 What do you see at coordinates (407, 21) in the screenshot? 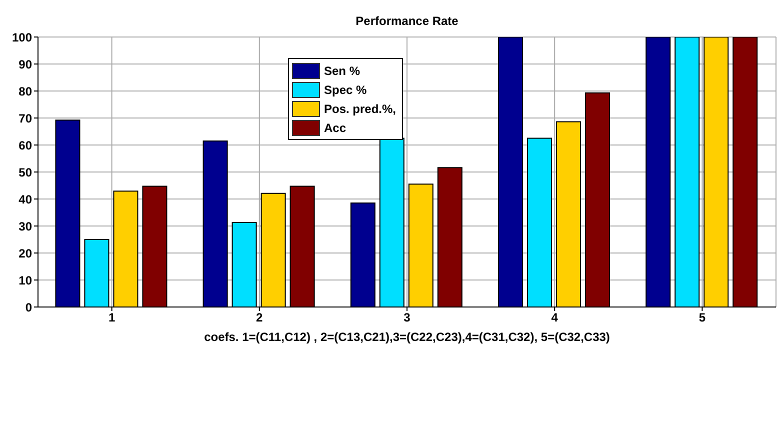
I see `chart-title: Performance Rate` at bounding box center [407, 21].